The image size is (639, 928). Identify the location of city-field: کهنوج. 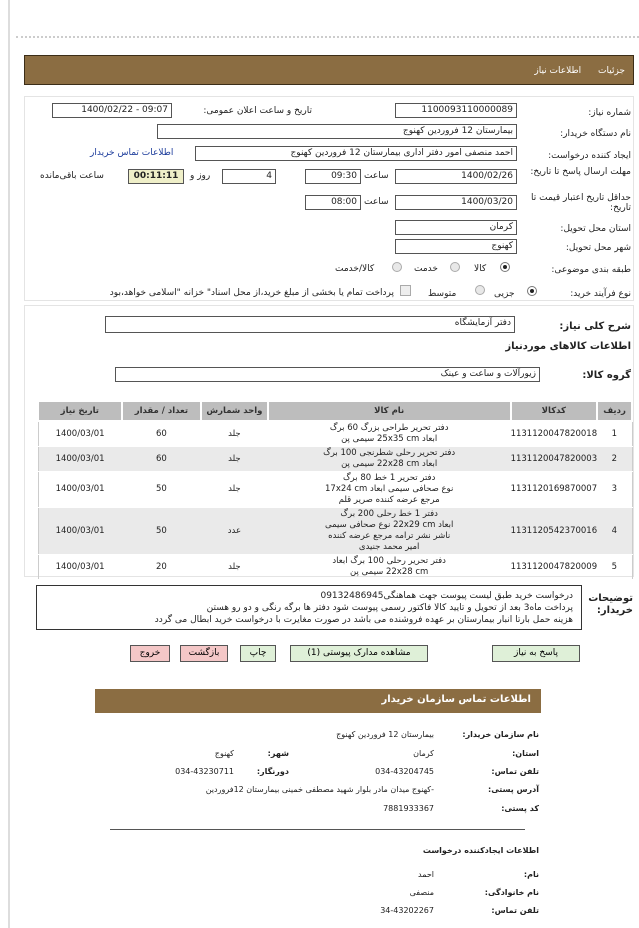
(456, 246).